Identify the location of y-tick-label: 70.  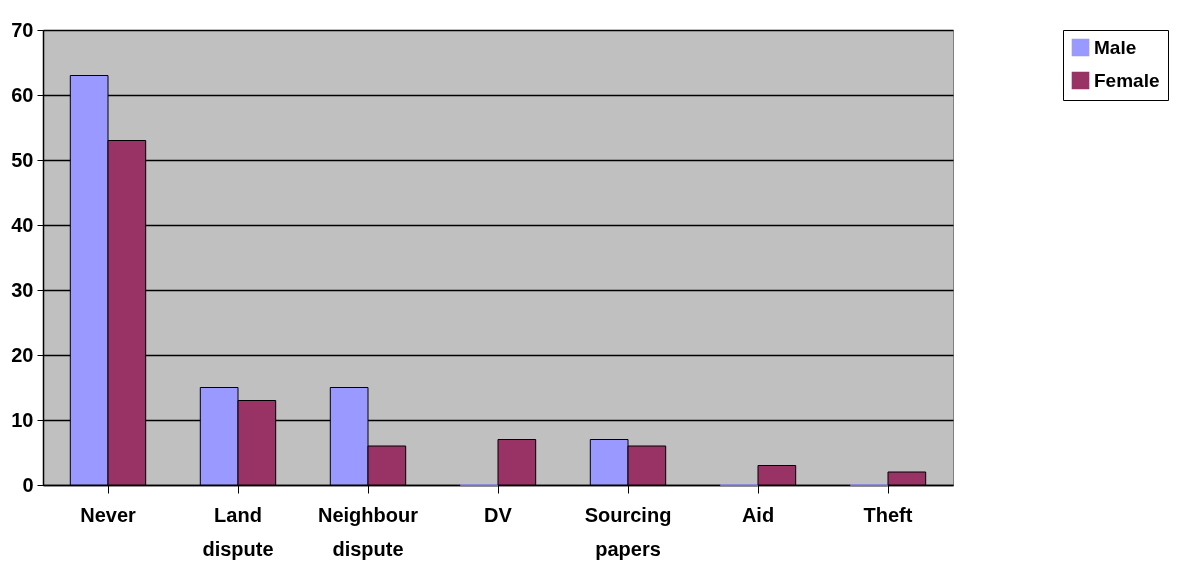
(22, 29).